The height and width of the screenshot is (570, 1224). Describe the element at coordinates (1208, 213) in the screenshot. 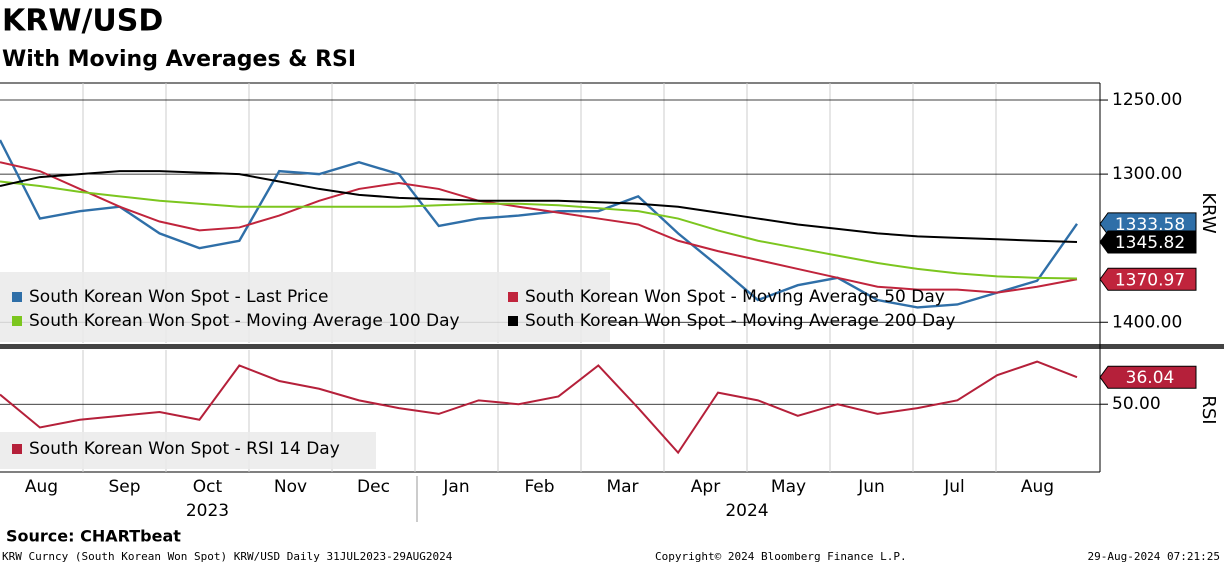

I see `y-axis-label: KRW` at that location.